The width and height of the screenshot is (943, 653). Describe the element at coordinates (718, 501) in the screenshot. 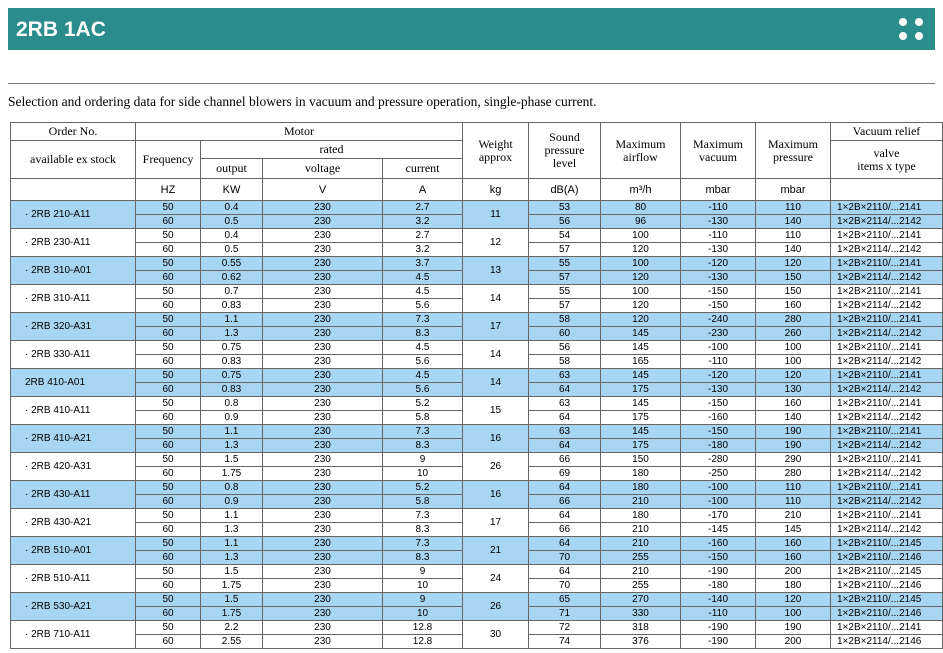

I see `cell: -100` at that location.